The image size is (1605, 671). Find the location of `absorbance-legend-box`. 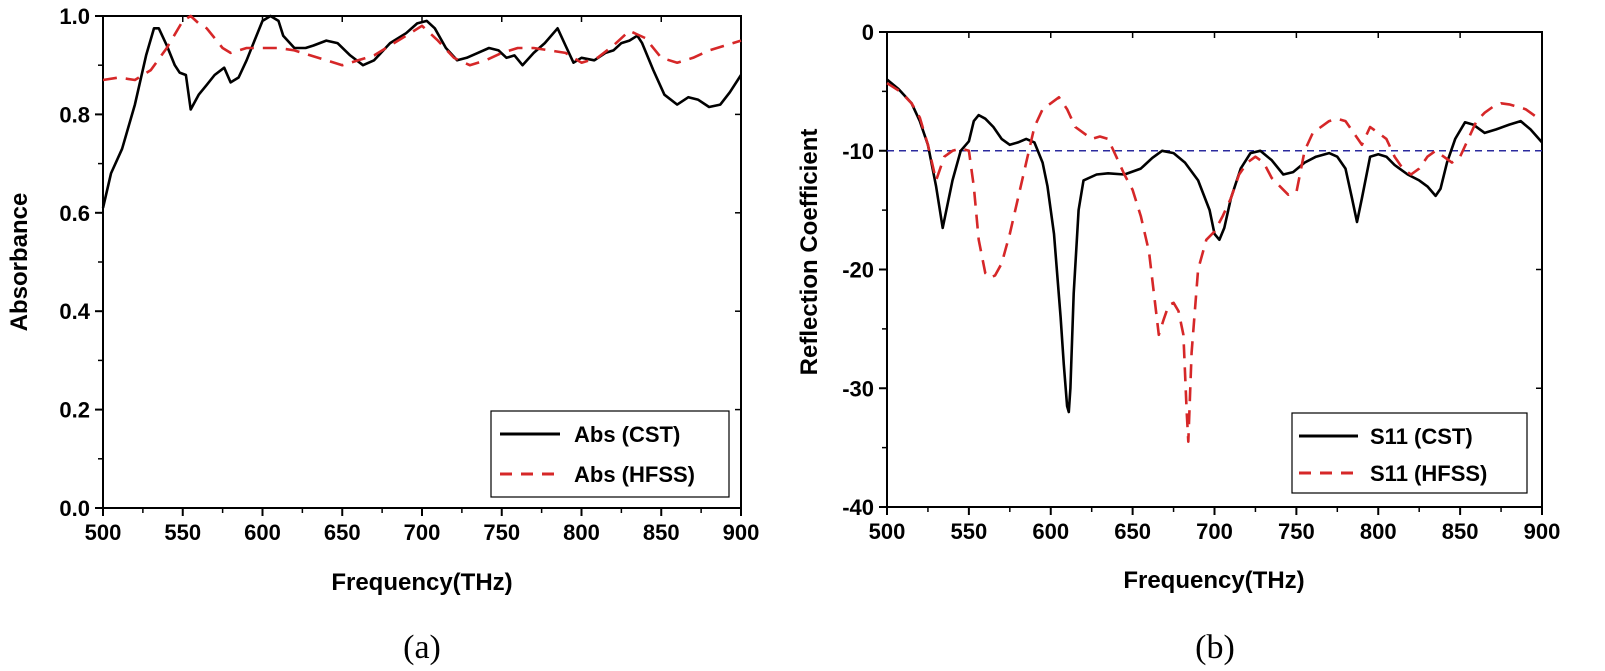

absorbance-legend-box is located at coordinates (610, 454).